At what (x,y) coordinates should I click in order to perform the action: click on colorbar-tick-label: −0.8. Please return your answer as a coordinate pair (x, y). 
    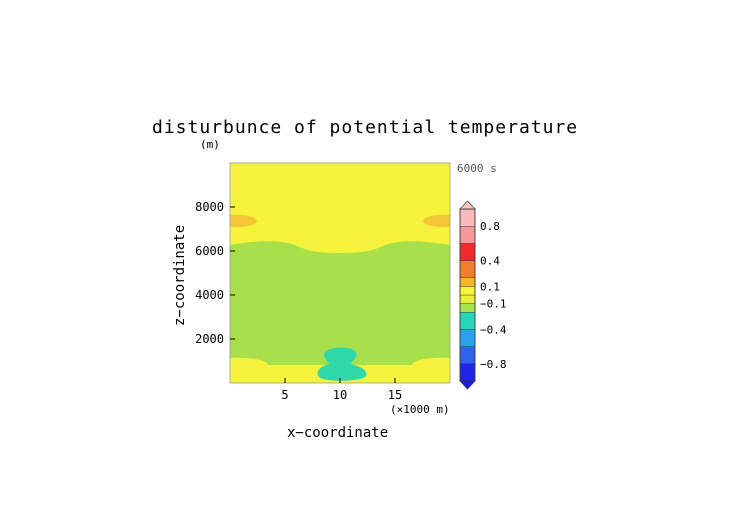
    Looking at the image, I should click on (493, 364).